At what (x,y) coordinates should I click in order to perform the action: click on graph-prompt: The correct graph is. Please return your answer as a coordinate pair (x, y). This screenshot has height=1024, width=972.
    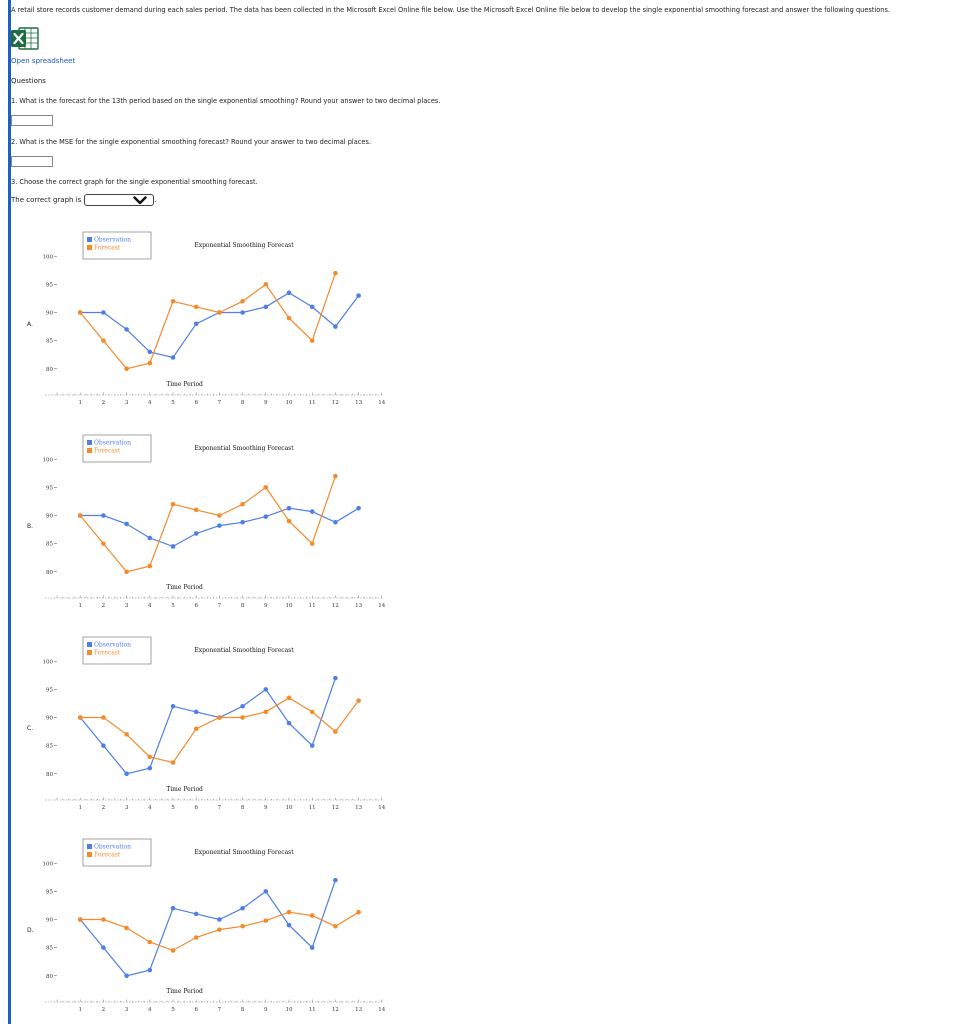
    Looking at the image, I should click on (46, 200).